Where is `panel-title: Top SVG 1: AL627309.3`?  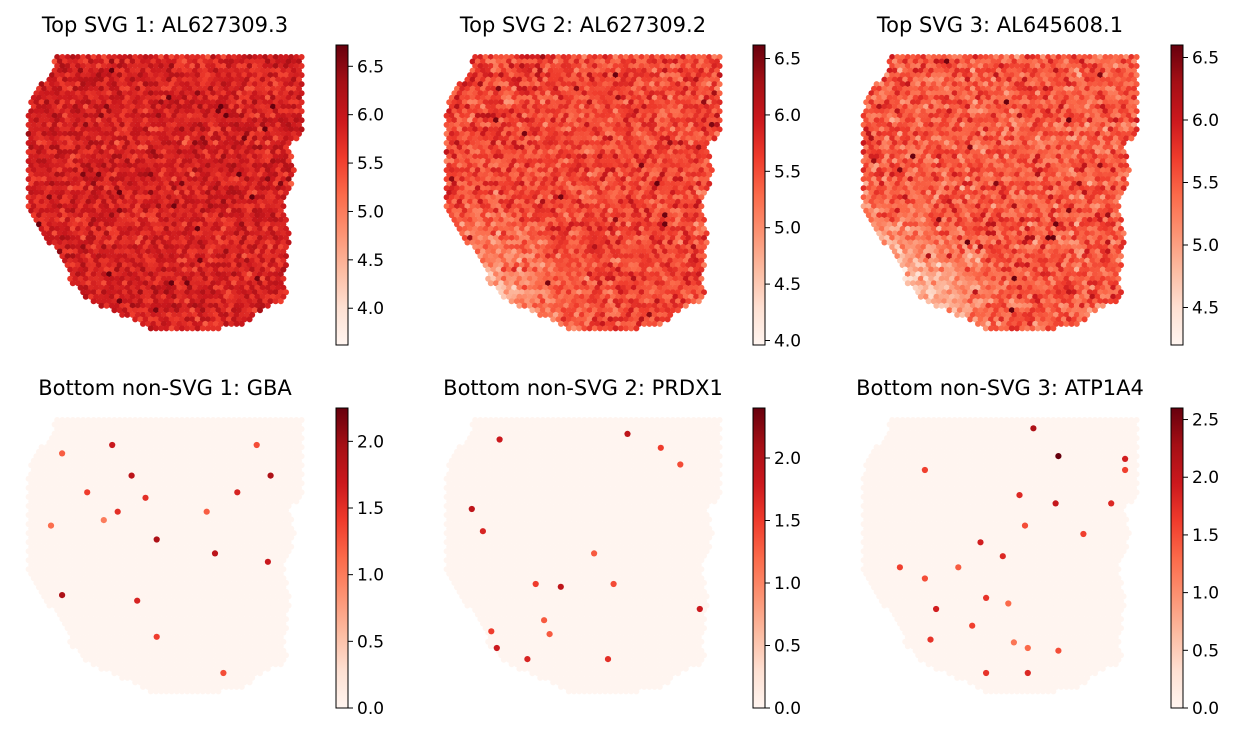 panel-title: Top SVG 1: AL627309.3 is located at coordinates (164, 25).